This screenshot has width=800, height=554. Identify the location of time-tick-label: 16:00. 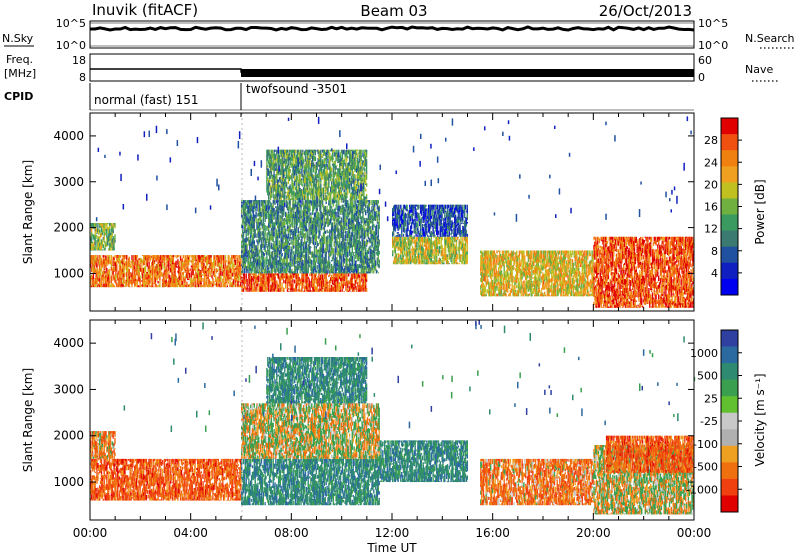
(492, 533).